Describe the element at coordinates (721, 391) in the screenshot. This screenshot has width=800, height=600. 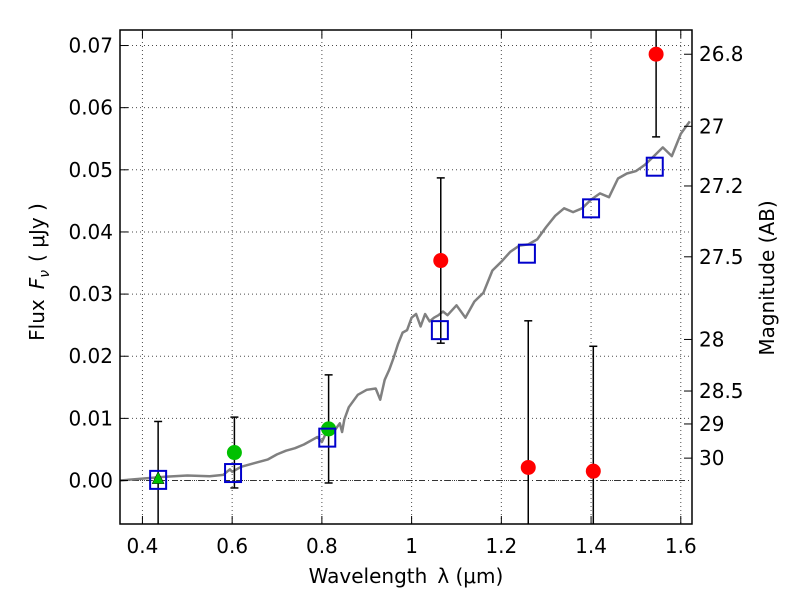
I see `y2-tick-label: 28.5` at that location.